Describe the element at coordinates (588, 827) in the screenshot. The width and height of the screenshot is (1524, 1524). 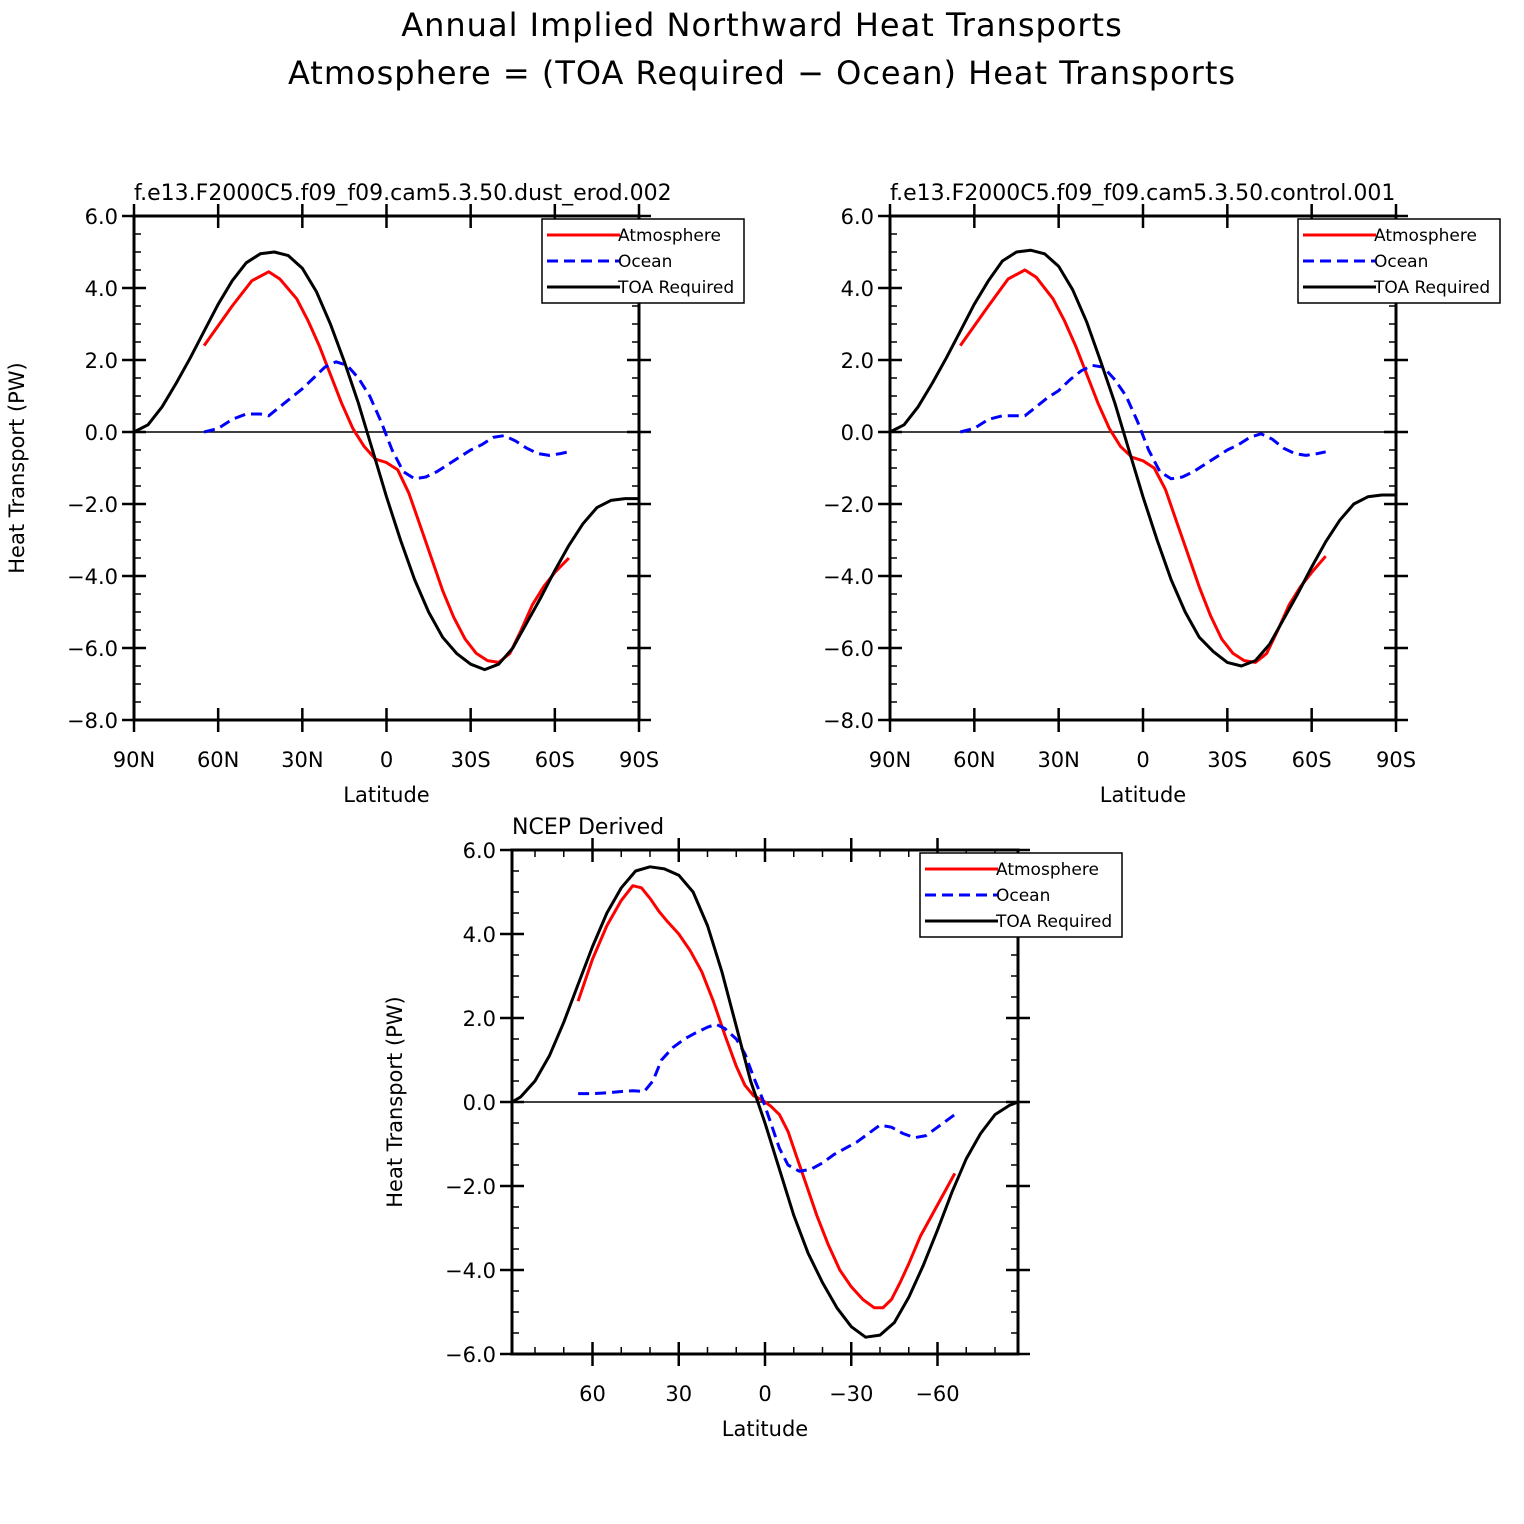
I see `panel-title: NCEP Derived` at that location.